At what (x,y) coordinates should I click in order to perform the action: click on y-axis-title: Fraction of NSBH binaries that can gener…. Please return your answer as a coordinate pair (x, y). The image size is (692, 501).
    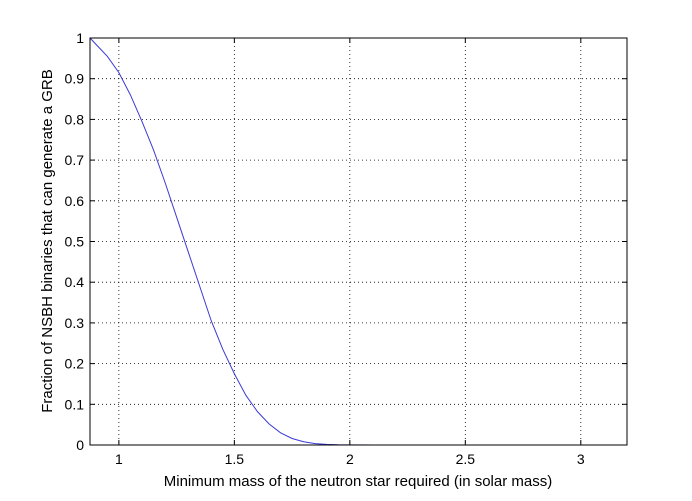
    Looking at the image, I should click on (47, 241).